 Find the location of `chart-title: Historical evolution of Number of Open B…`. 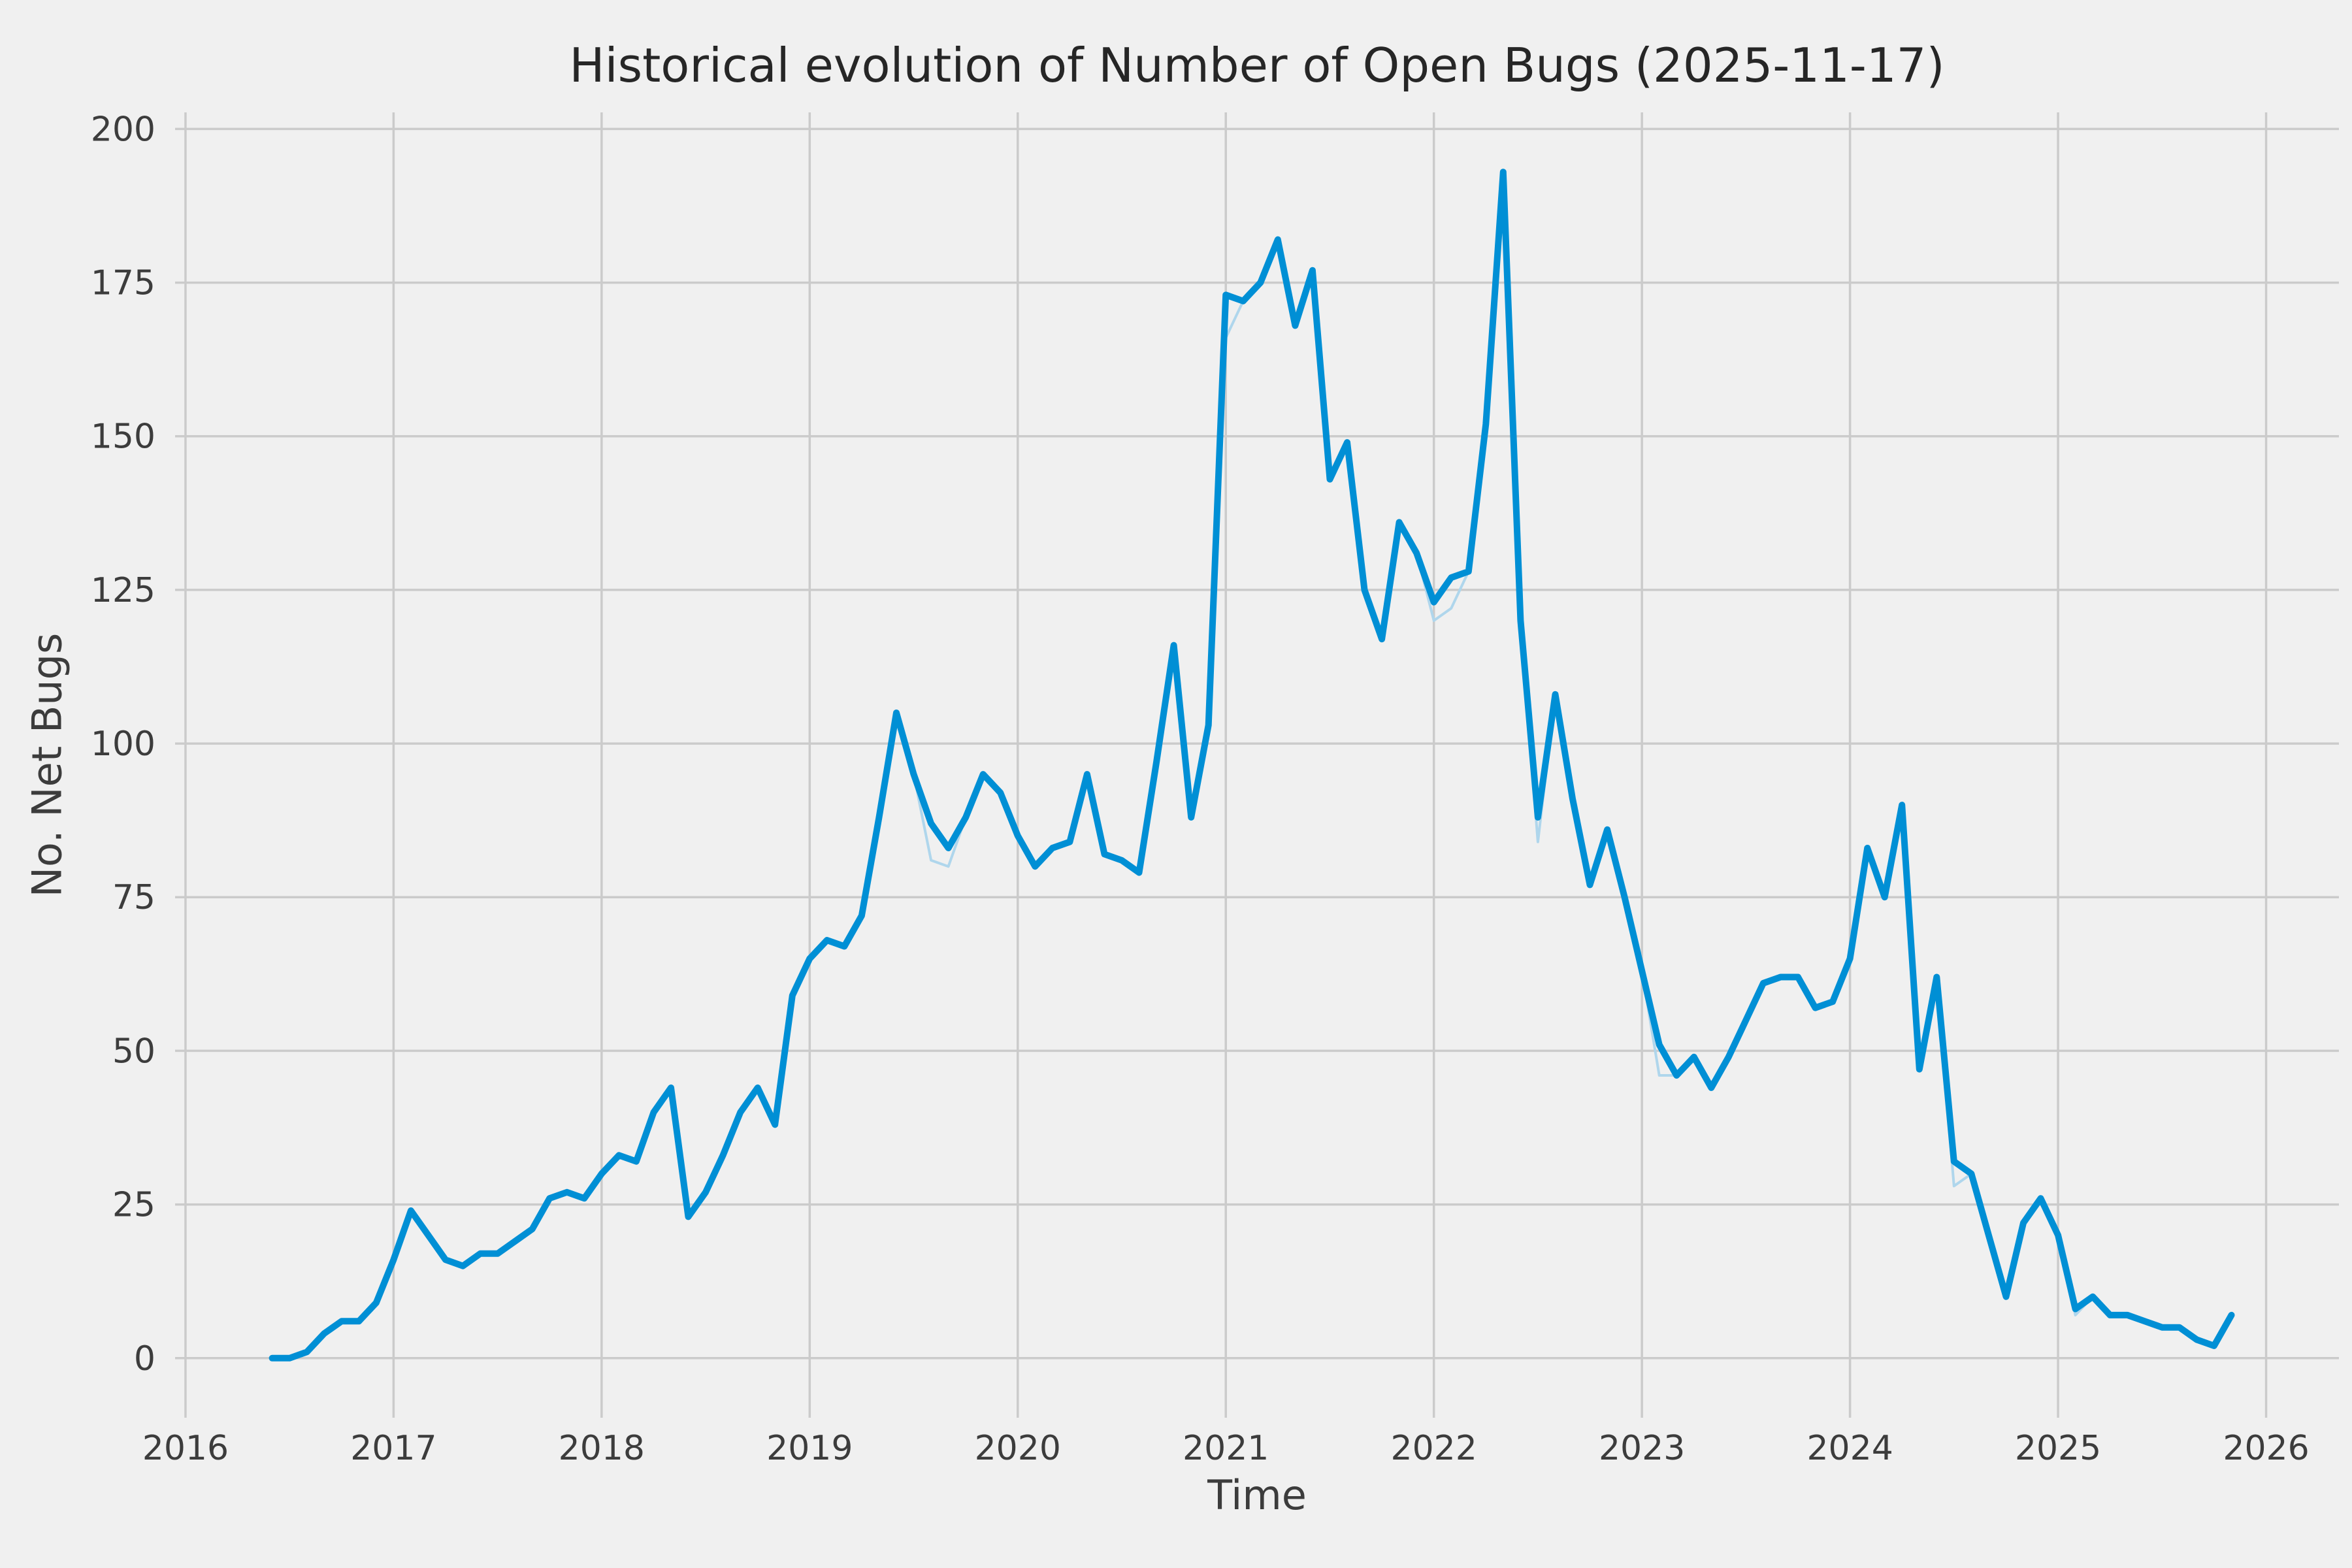

chart-title: Historical evolution of Number of Open B… is located at coordinates (1257, 65).